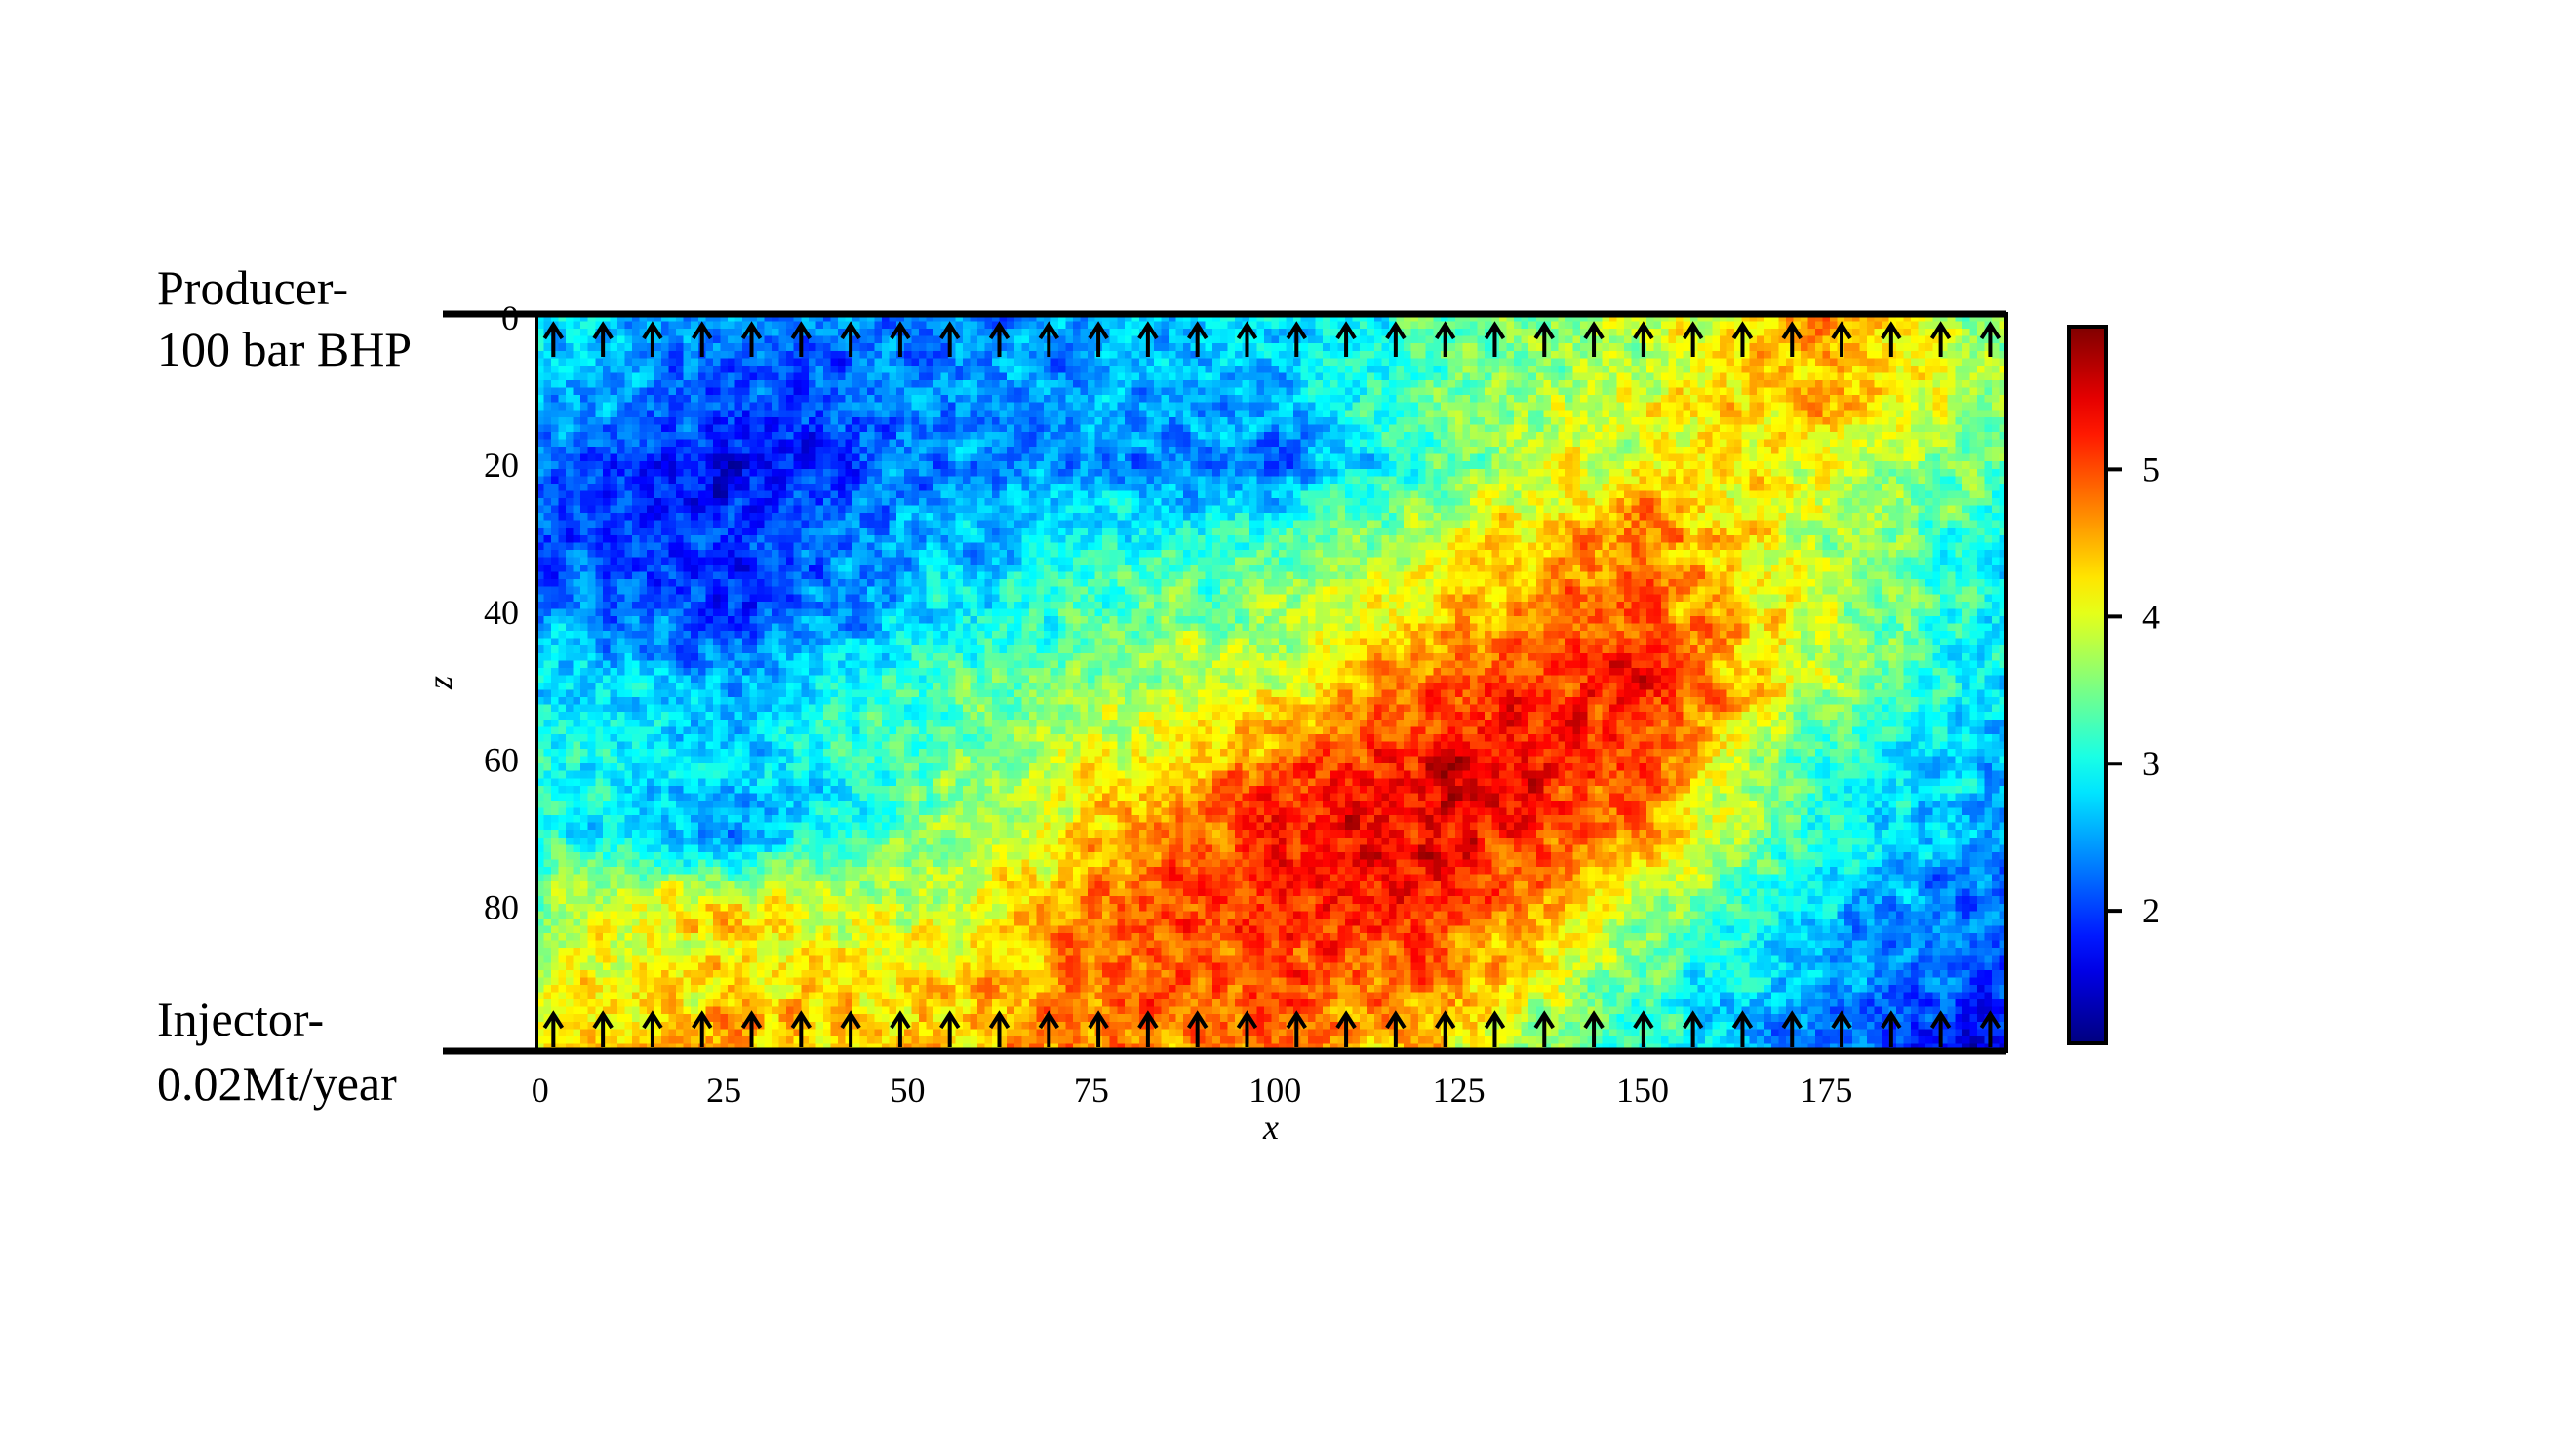  I want to click on x-tick-label: 150, so click(1642, 1090).